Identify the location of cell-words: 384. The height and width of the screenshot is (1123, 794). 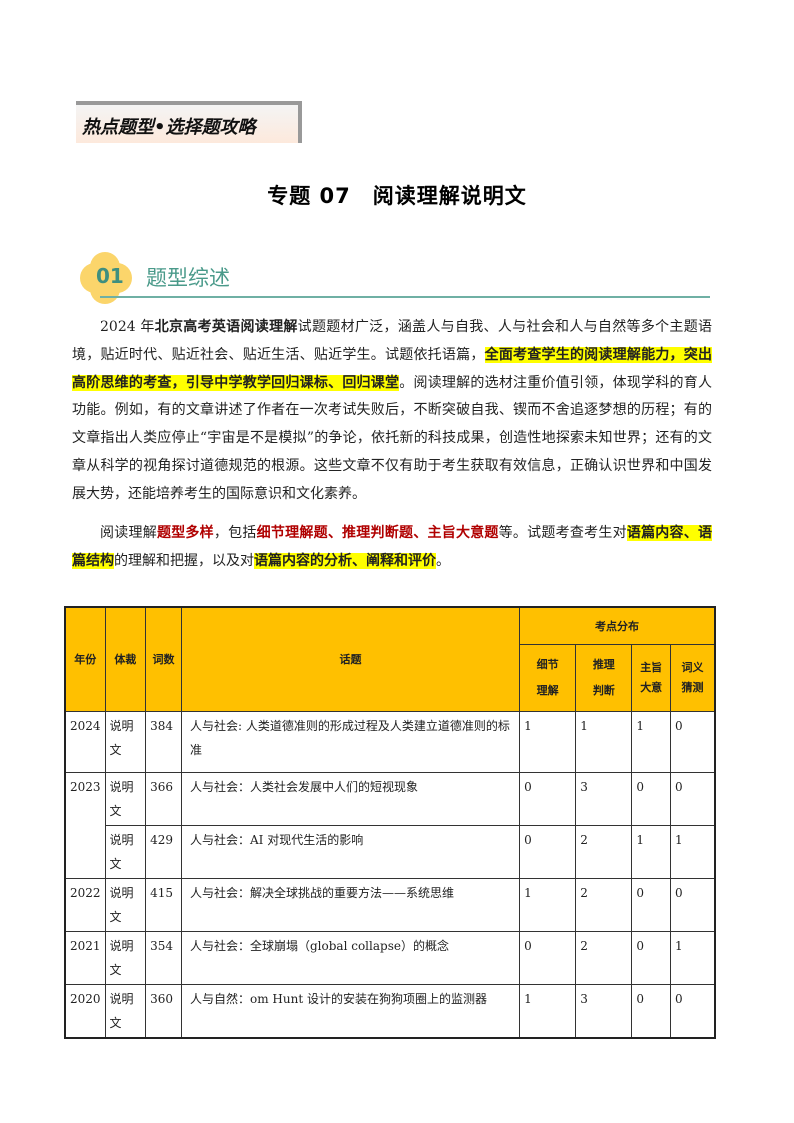
(163, 741).